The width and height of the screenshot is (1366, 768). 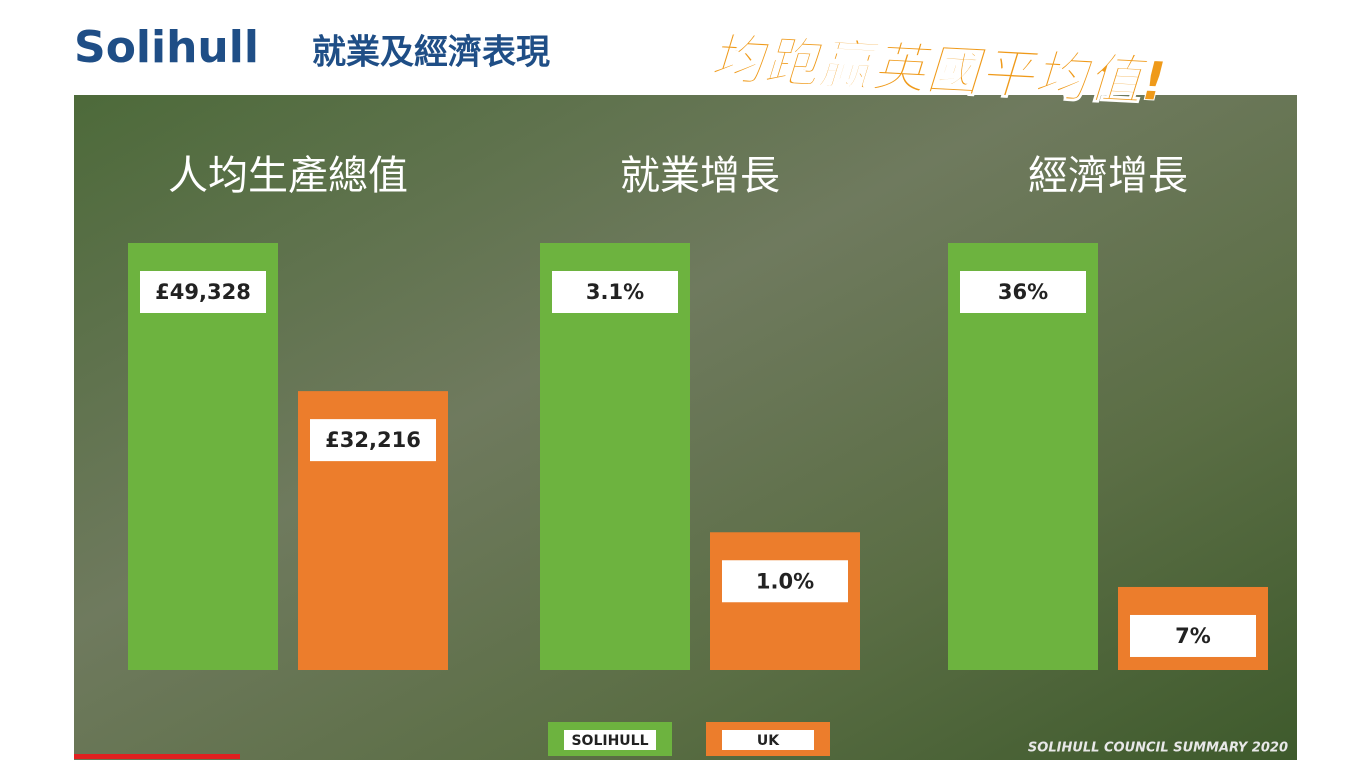 I want to click on panel-title: 經濟增長, so click(x=1108, y=176).